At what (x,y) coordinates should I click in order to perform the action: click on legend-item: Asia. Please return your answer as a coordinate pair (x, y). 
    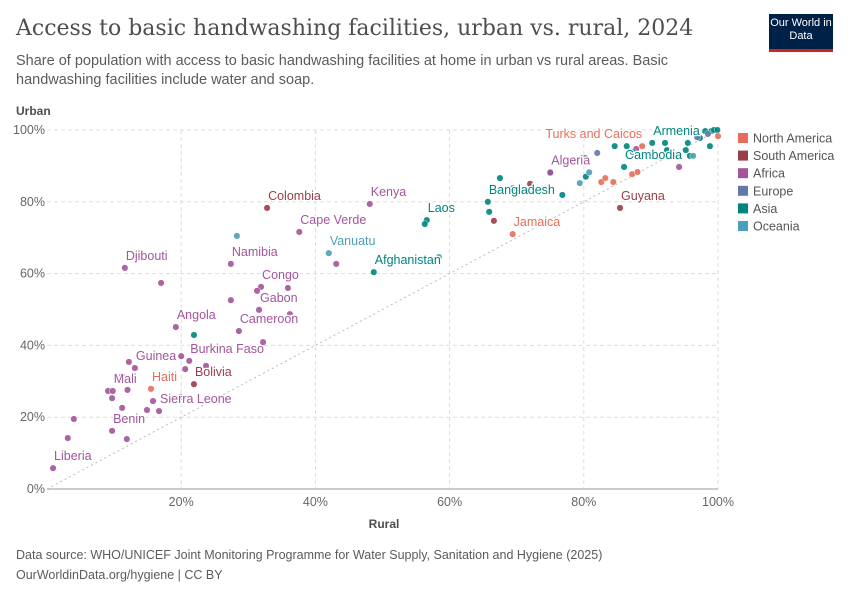
    Looking at the image, I should click on (765, 209).